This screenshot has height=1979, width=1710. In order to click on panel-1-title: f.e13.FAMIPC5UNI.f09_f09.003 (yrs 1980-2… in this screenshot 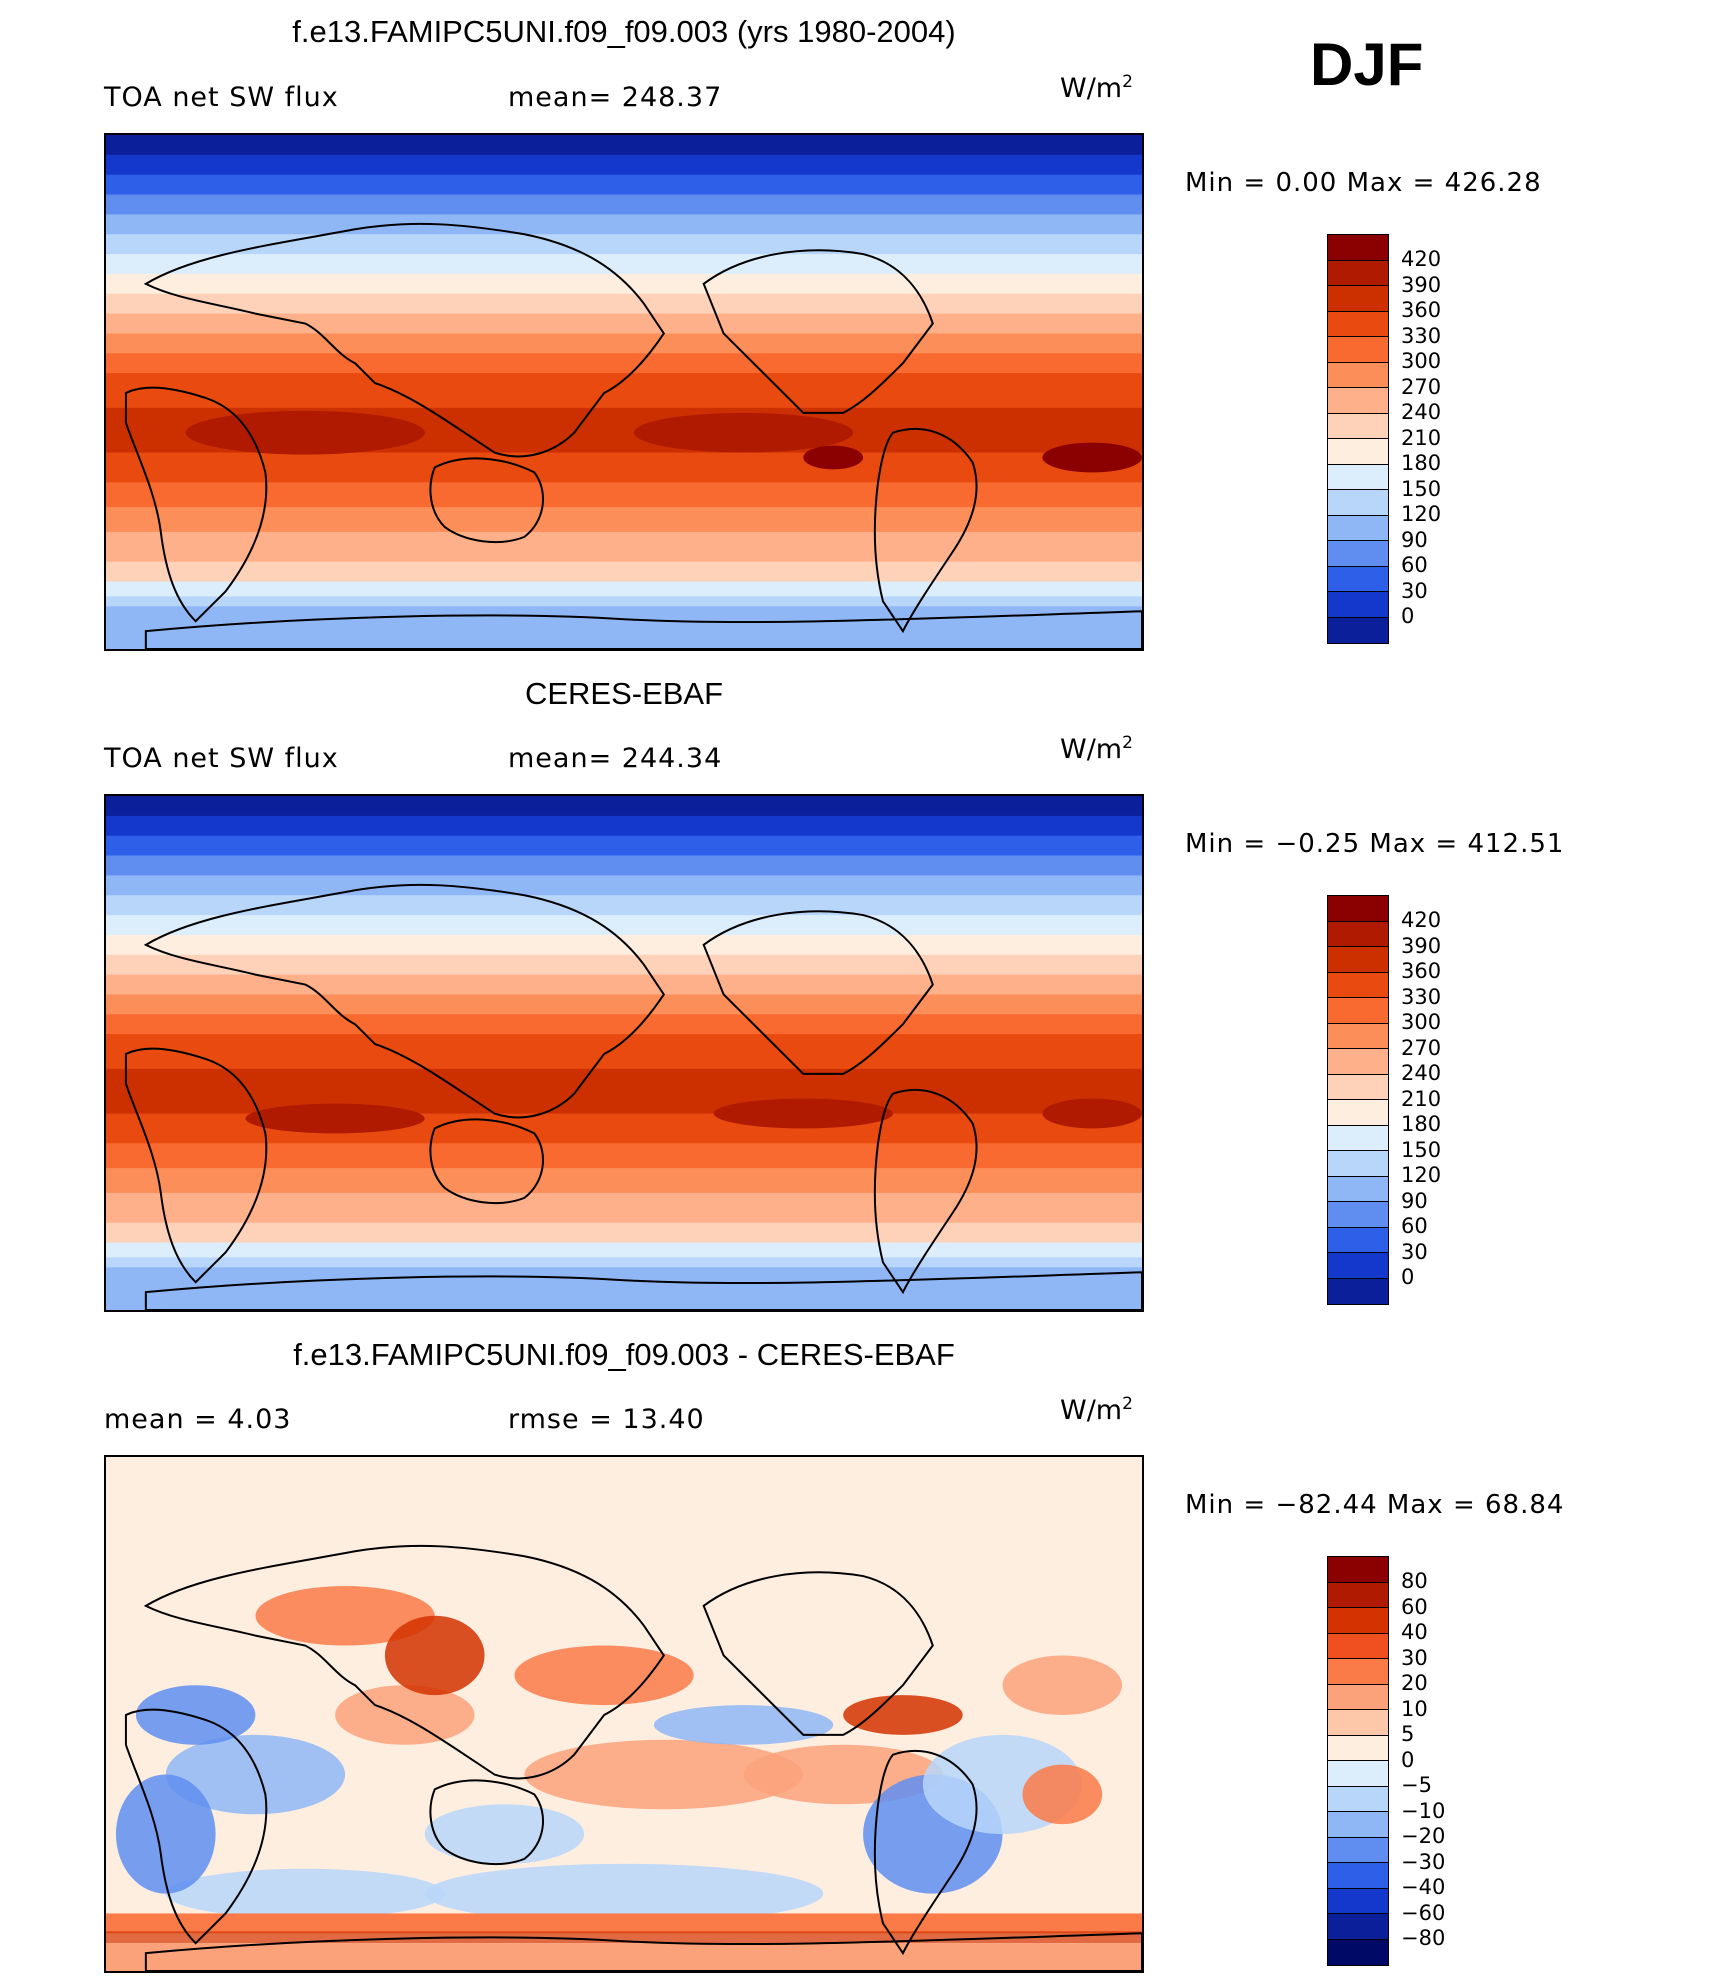, I will do `click(624, 31)`.